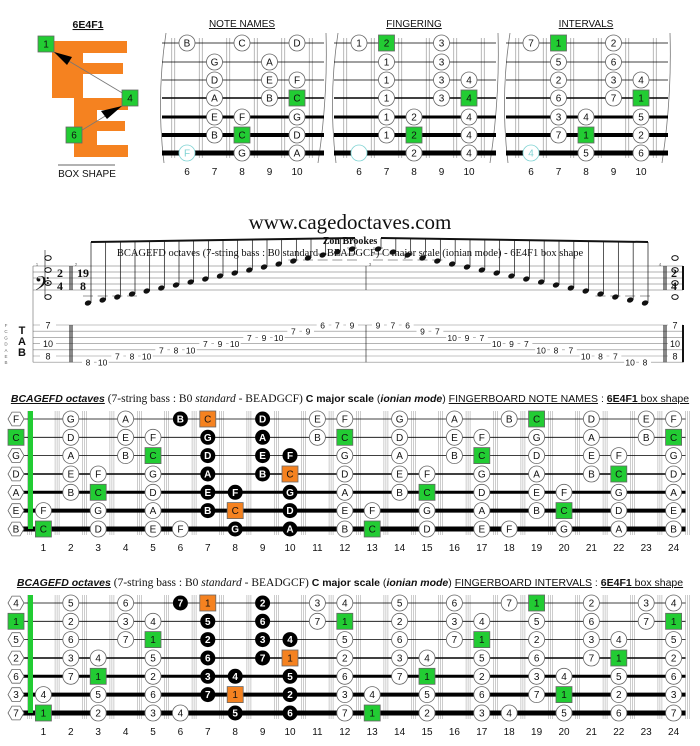 The image size is (700, 746). What do you see at coordinates (89, 69) in the screenshot?
I see `letter-f-shape` at bounding box center [89, 69].